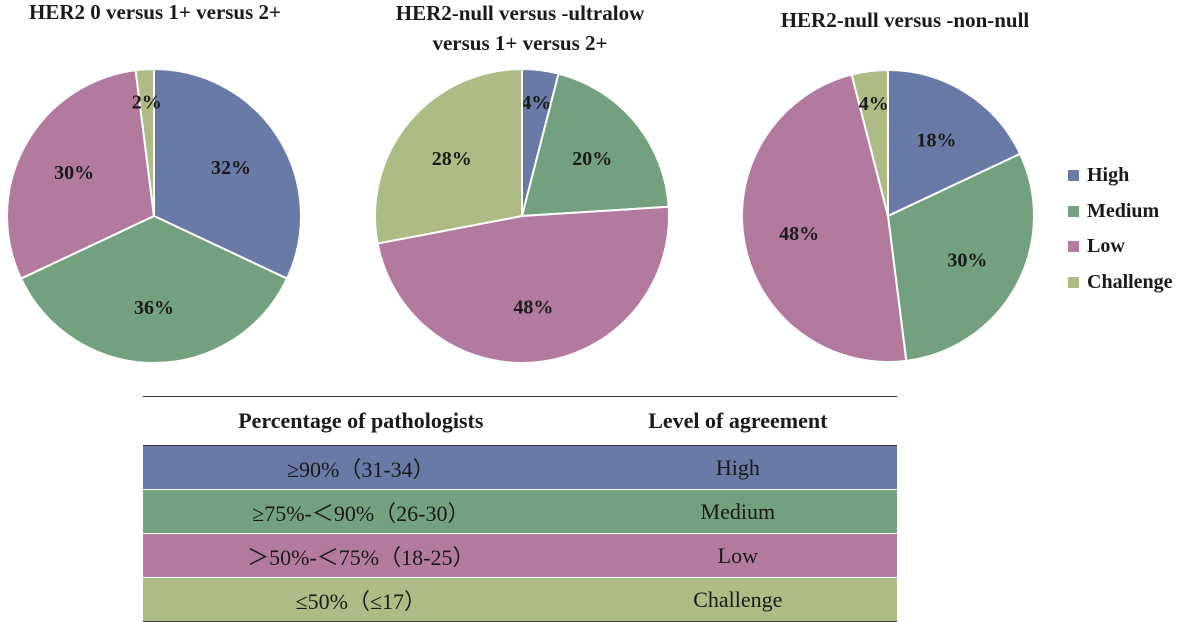 The image size is (1194, 622). What do you see at coordinates (154, 308) in the screenshot?
I see `pie-0-label-medium: 36%` at bounding box center [154, 308].